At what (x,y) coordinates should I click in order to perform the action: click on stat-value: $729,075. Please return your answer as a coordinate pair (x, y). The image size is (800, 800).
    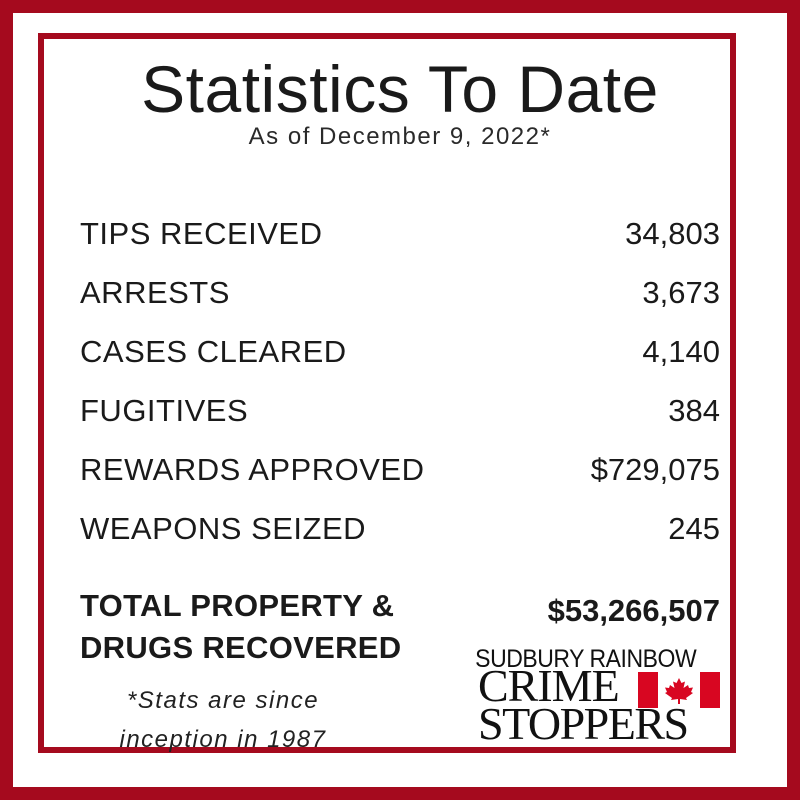
    Looking at the image, I should click on (655, 469).